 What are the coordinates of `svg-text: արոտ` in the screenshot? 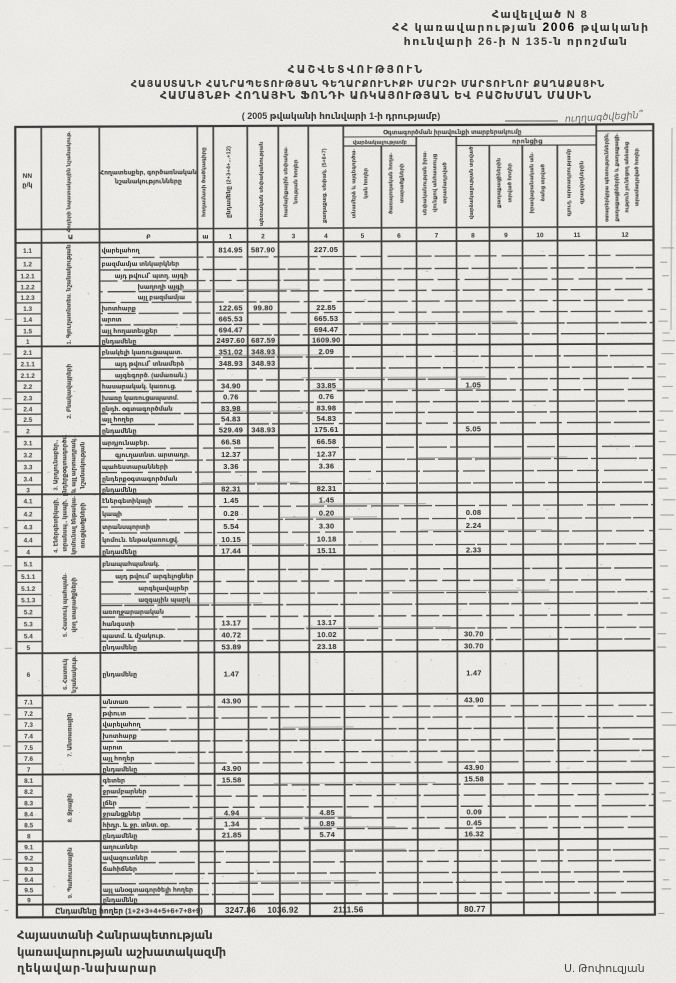 It's located at (112, 320).